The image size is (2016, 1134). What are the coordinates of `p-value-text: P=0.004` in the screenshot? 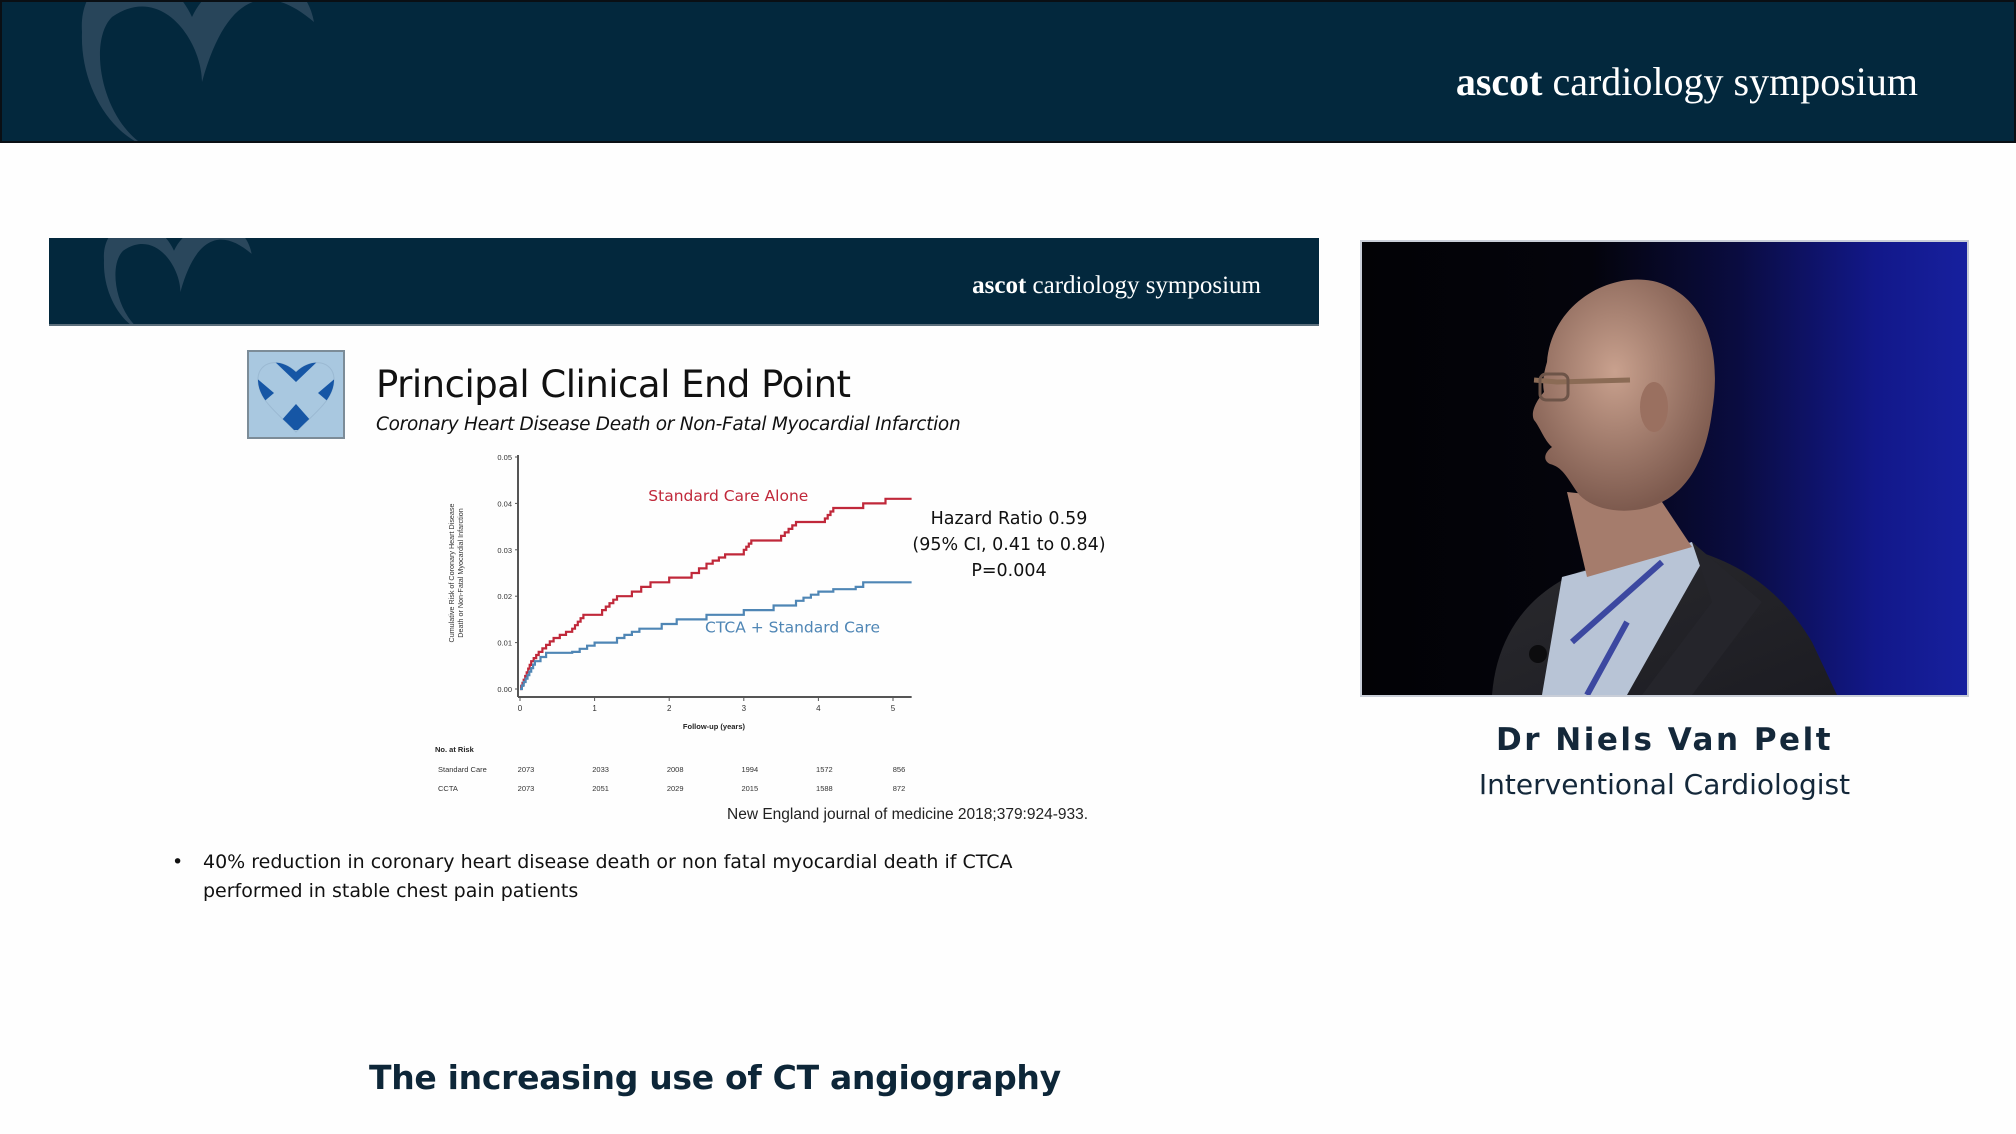 It's located at (1009, 571).